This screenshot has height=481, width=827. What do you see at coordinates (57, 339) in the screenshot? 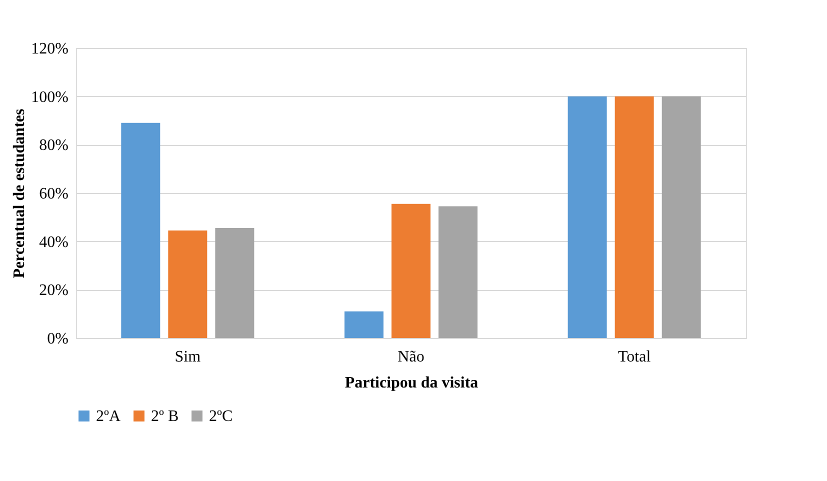
I see `y-tick-label: 0%` at bounding box center [57, 339].